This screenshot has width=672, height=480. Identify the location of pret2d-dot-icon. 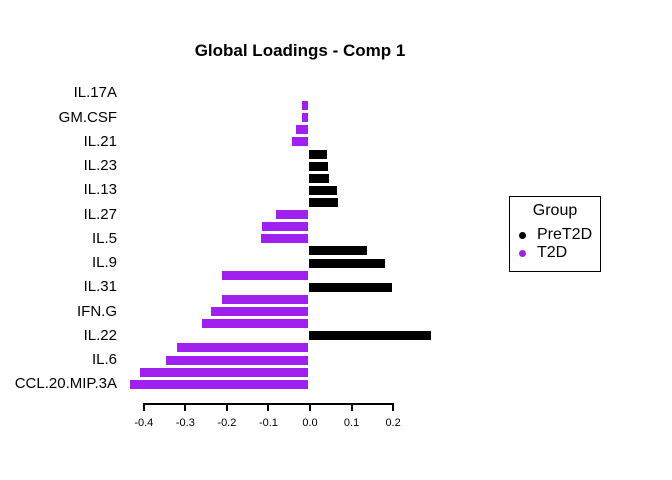
(522, 235).